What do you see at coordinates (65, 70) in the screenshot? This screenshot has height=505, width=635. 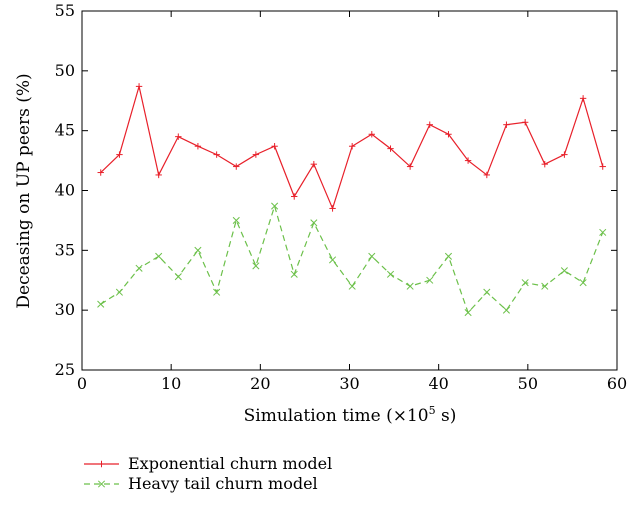 I see `y-tick-label: 50` at bounding box center [65, 70].